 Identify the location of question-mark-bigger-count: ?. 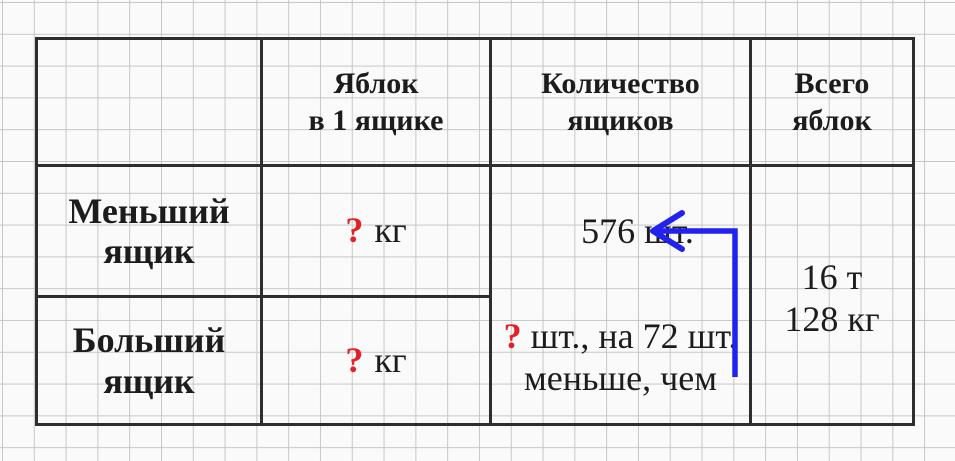
(512, 335).